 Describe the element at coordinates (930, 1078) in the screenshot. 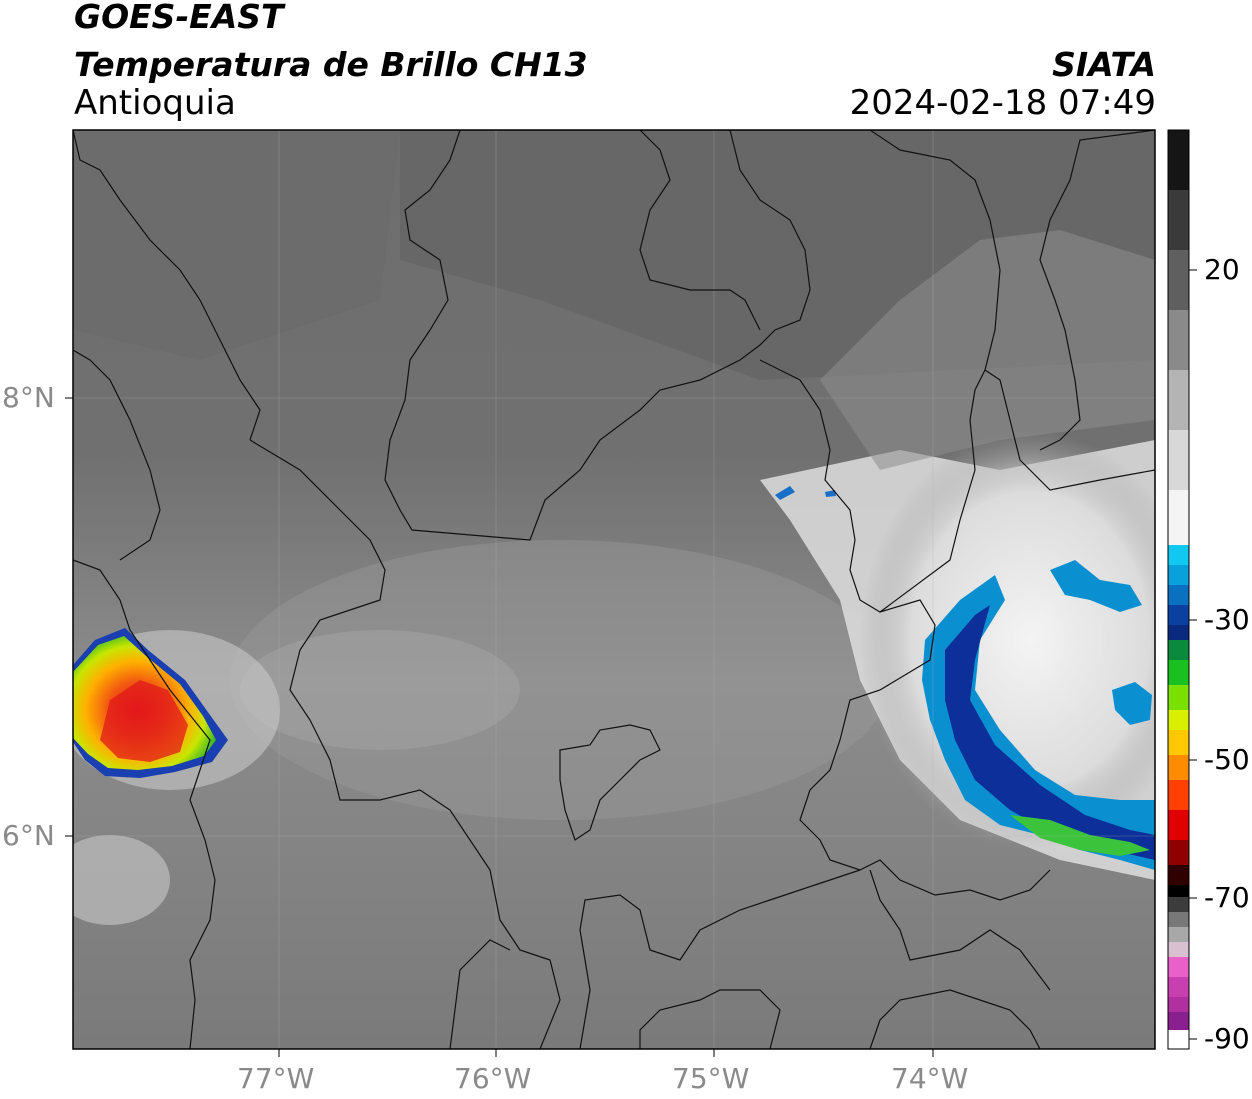

I see `lon-label-74w: 74°W` at that location.